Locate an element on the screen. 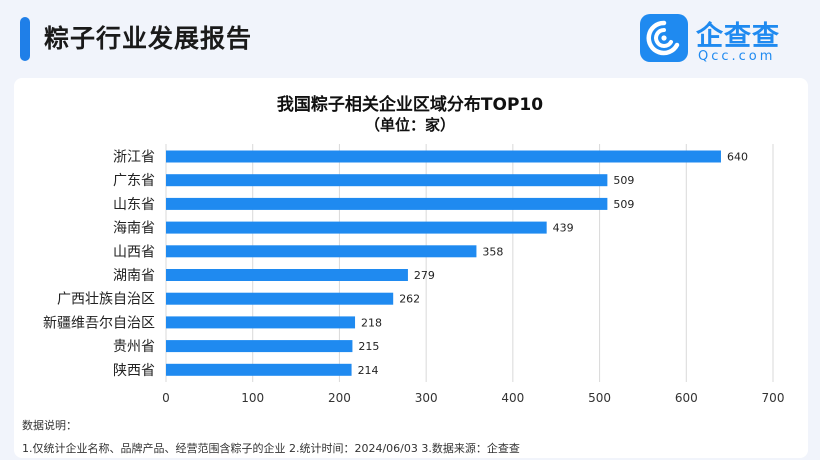 The width and height of the screenshot is (820, 460). category-label: 广东省 is located at coordinates (134, 181).